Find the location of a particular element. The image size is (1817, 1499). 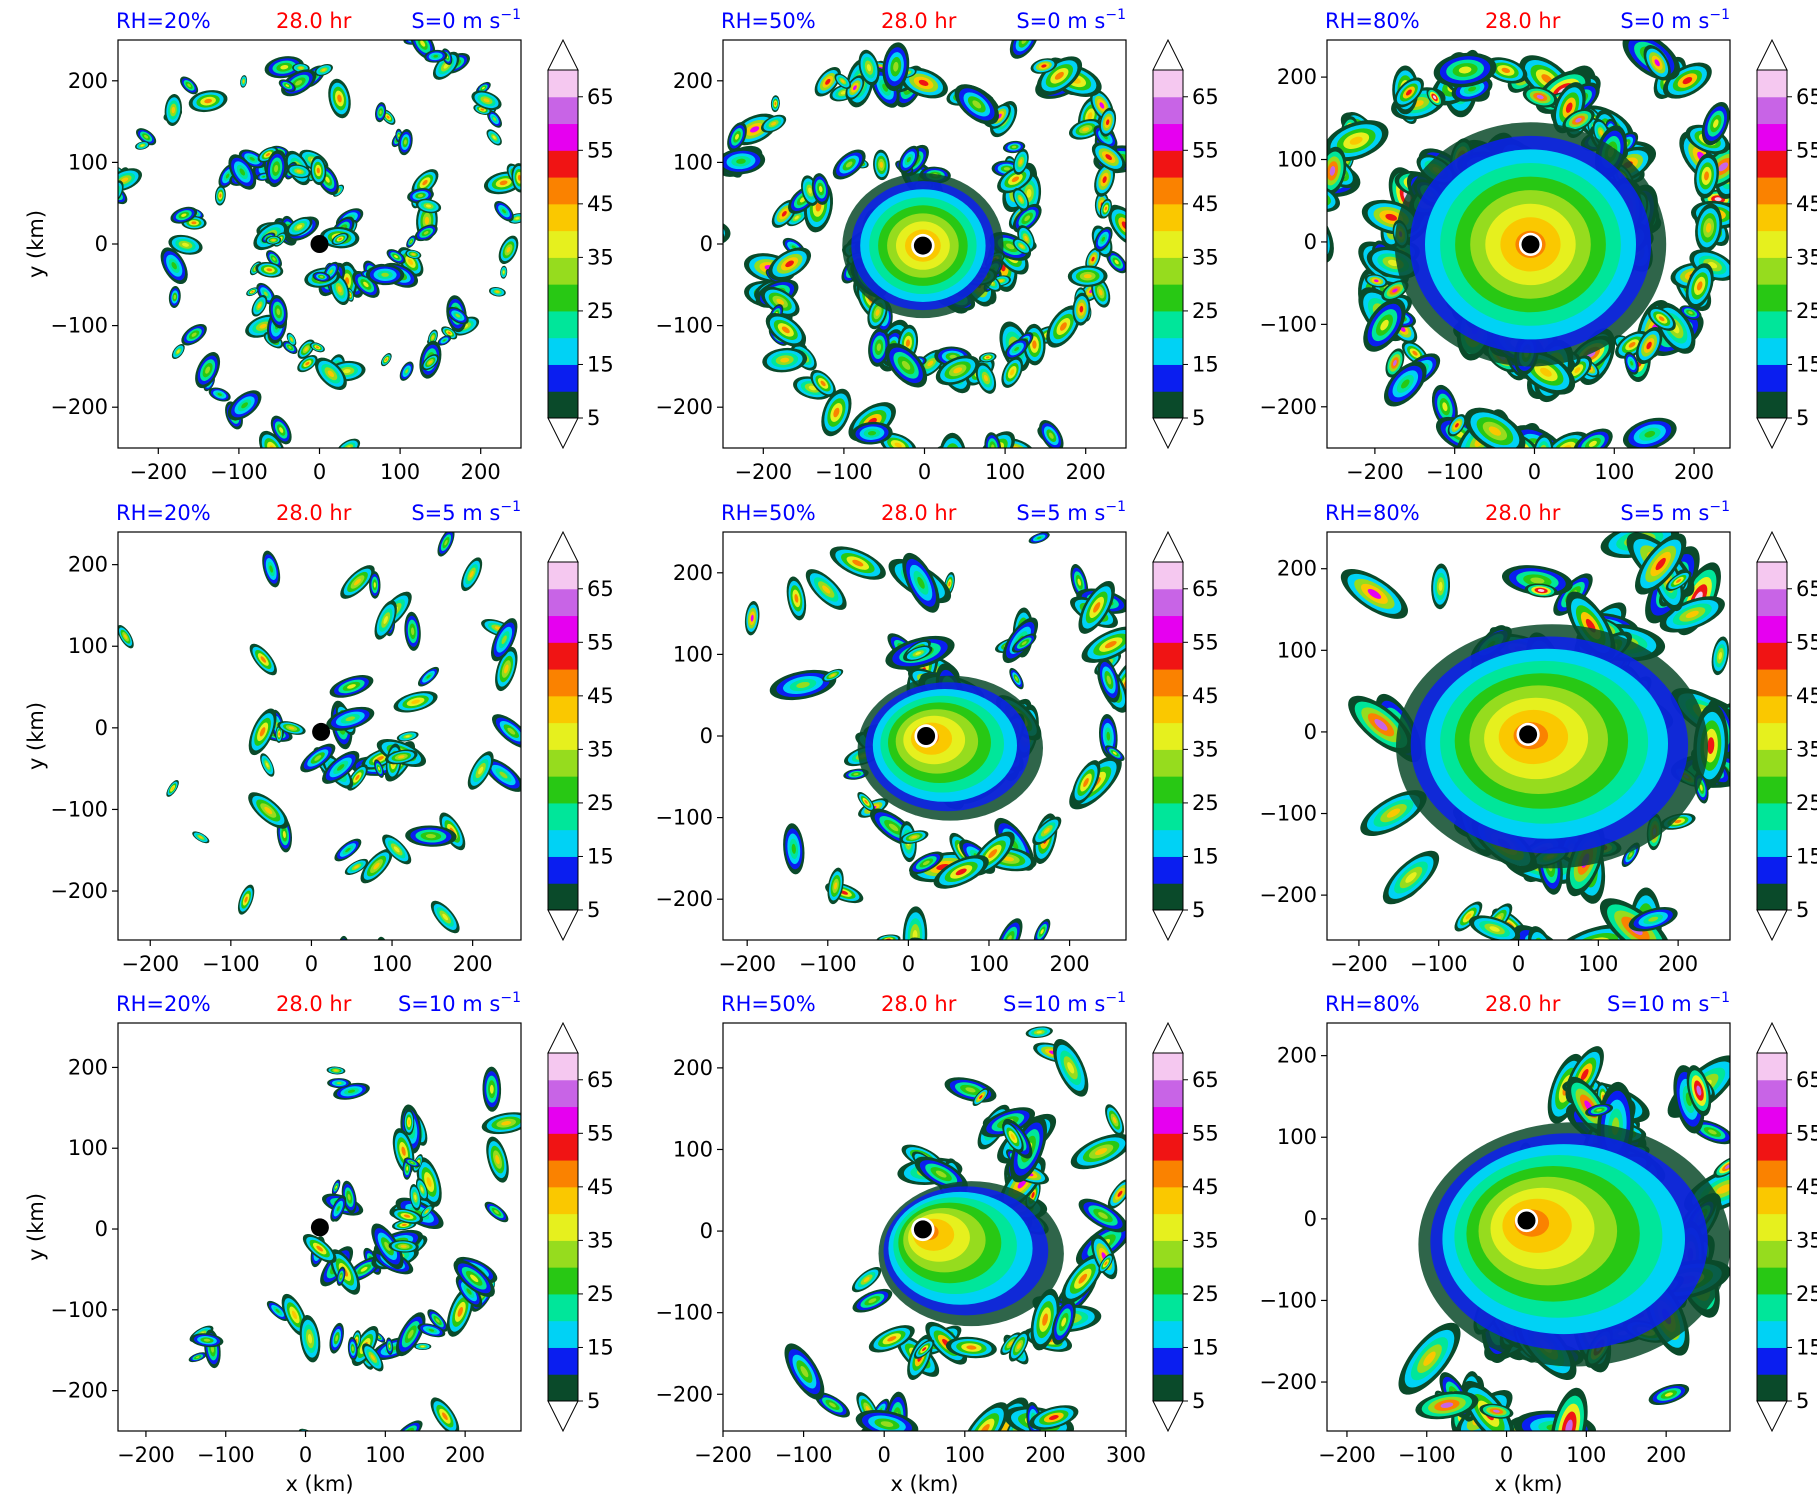

x-tick-label: 200 is located at coordinates (1086, 472).